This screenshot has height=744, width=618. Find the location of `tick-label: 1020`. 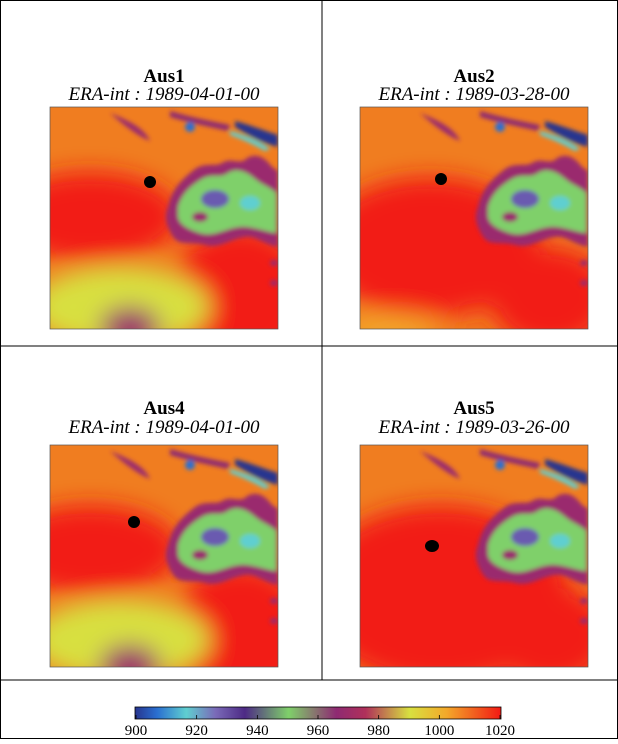

tick-label: 1020 is located at coordinates (500, 731).